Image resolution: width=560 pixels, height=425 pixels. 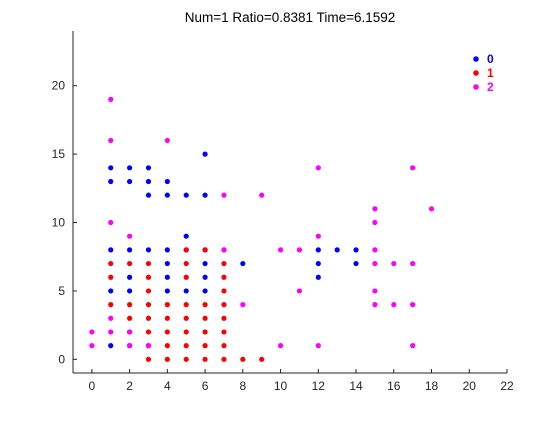 What do you see at coordinates (483, 73) in the screenshot?
I see `legend: 012` at bounding box center [483, 73].